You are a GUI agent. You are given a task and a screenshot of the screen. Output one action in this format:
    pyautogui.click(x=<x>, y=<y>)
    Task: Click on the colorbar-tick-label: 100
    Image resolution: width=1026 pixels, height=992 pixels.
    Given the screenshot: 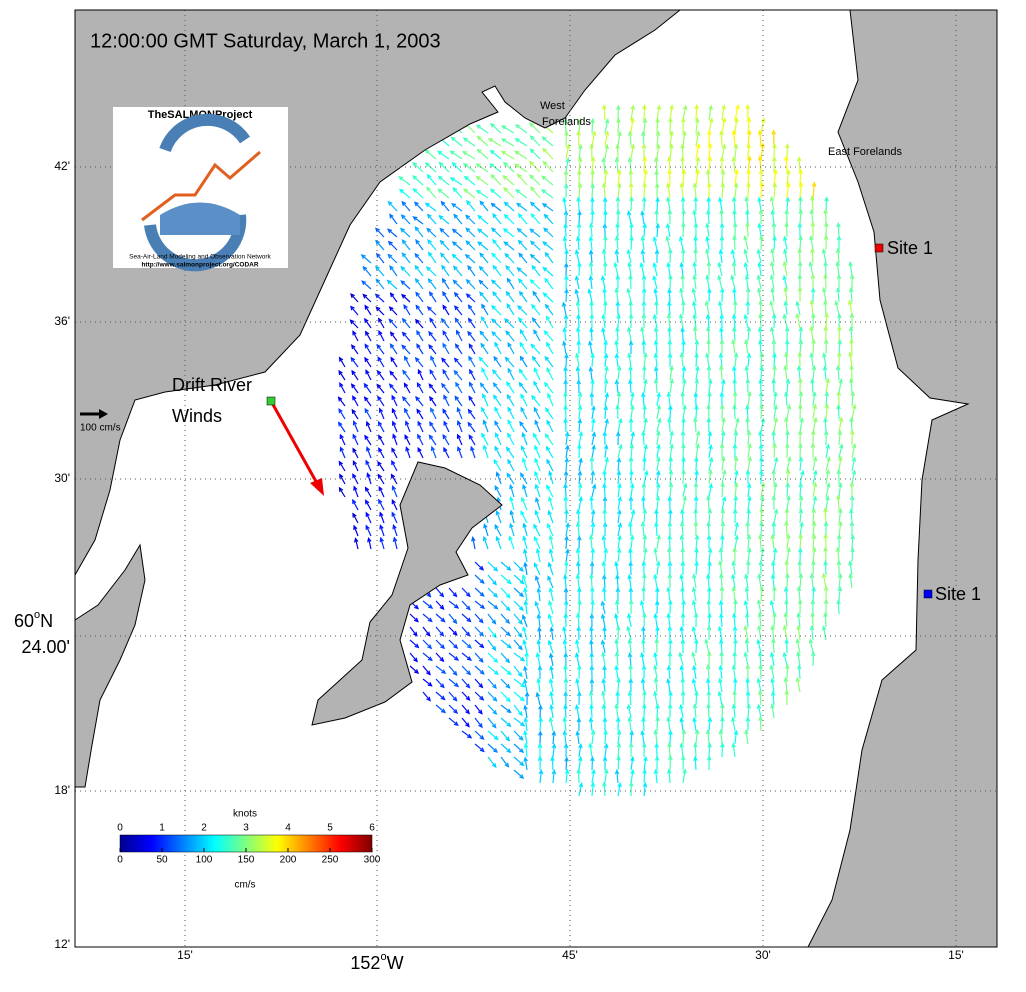 What is the action you would take?
    pyautogui.click(x=204, y=860)
    